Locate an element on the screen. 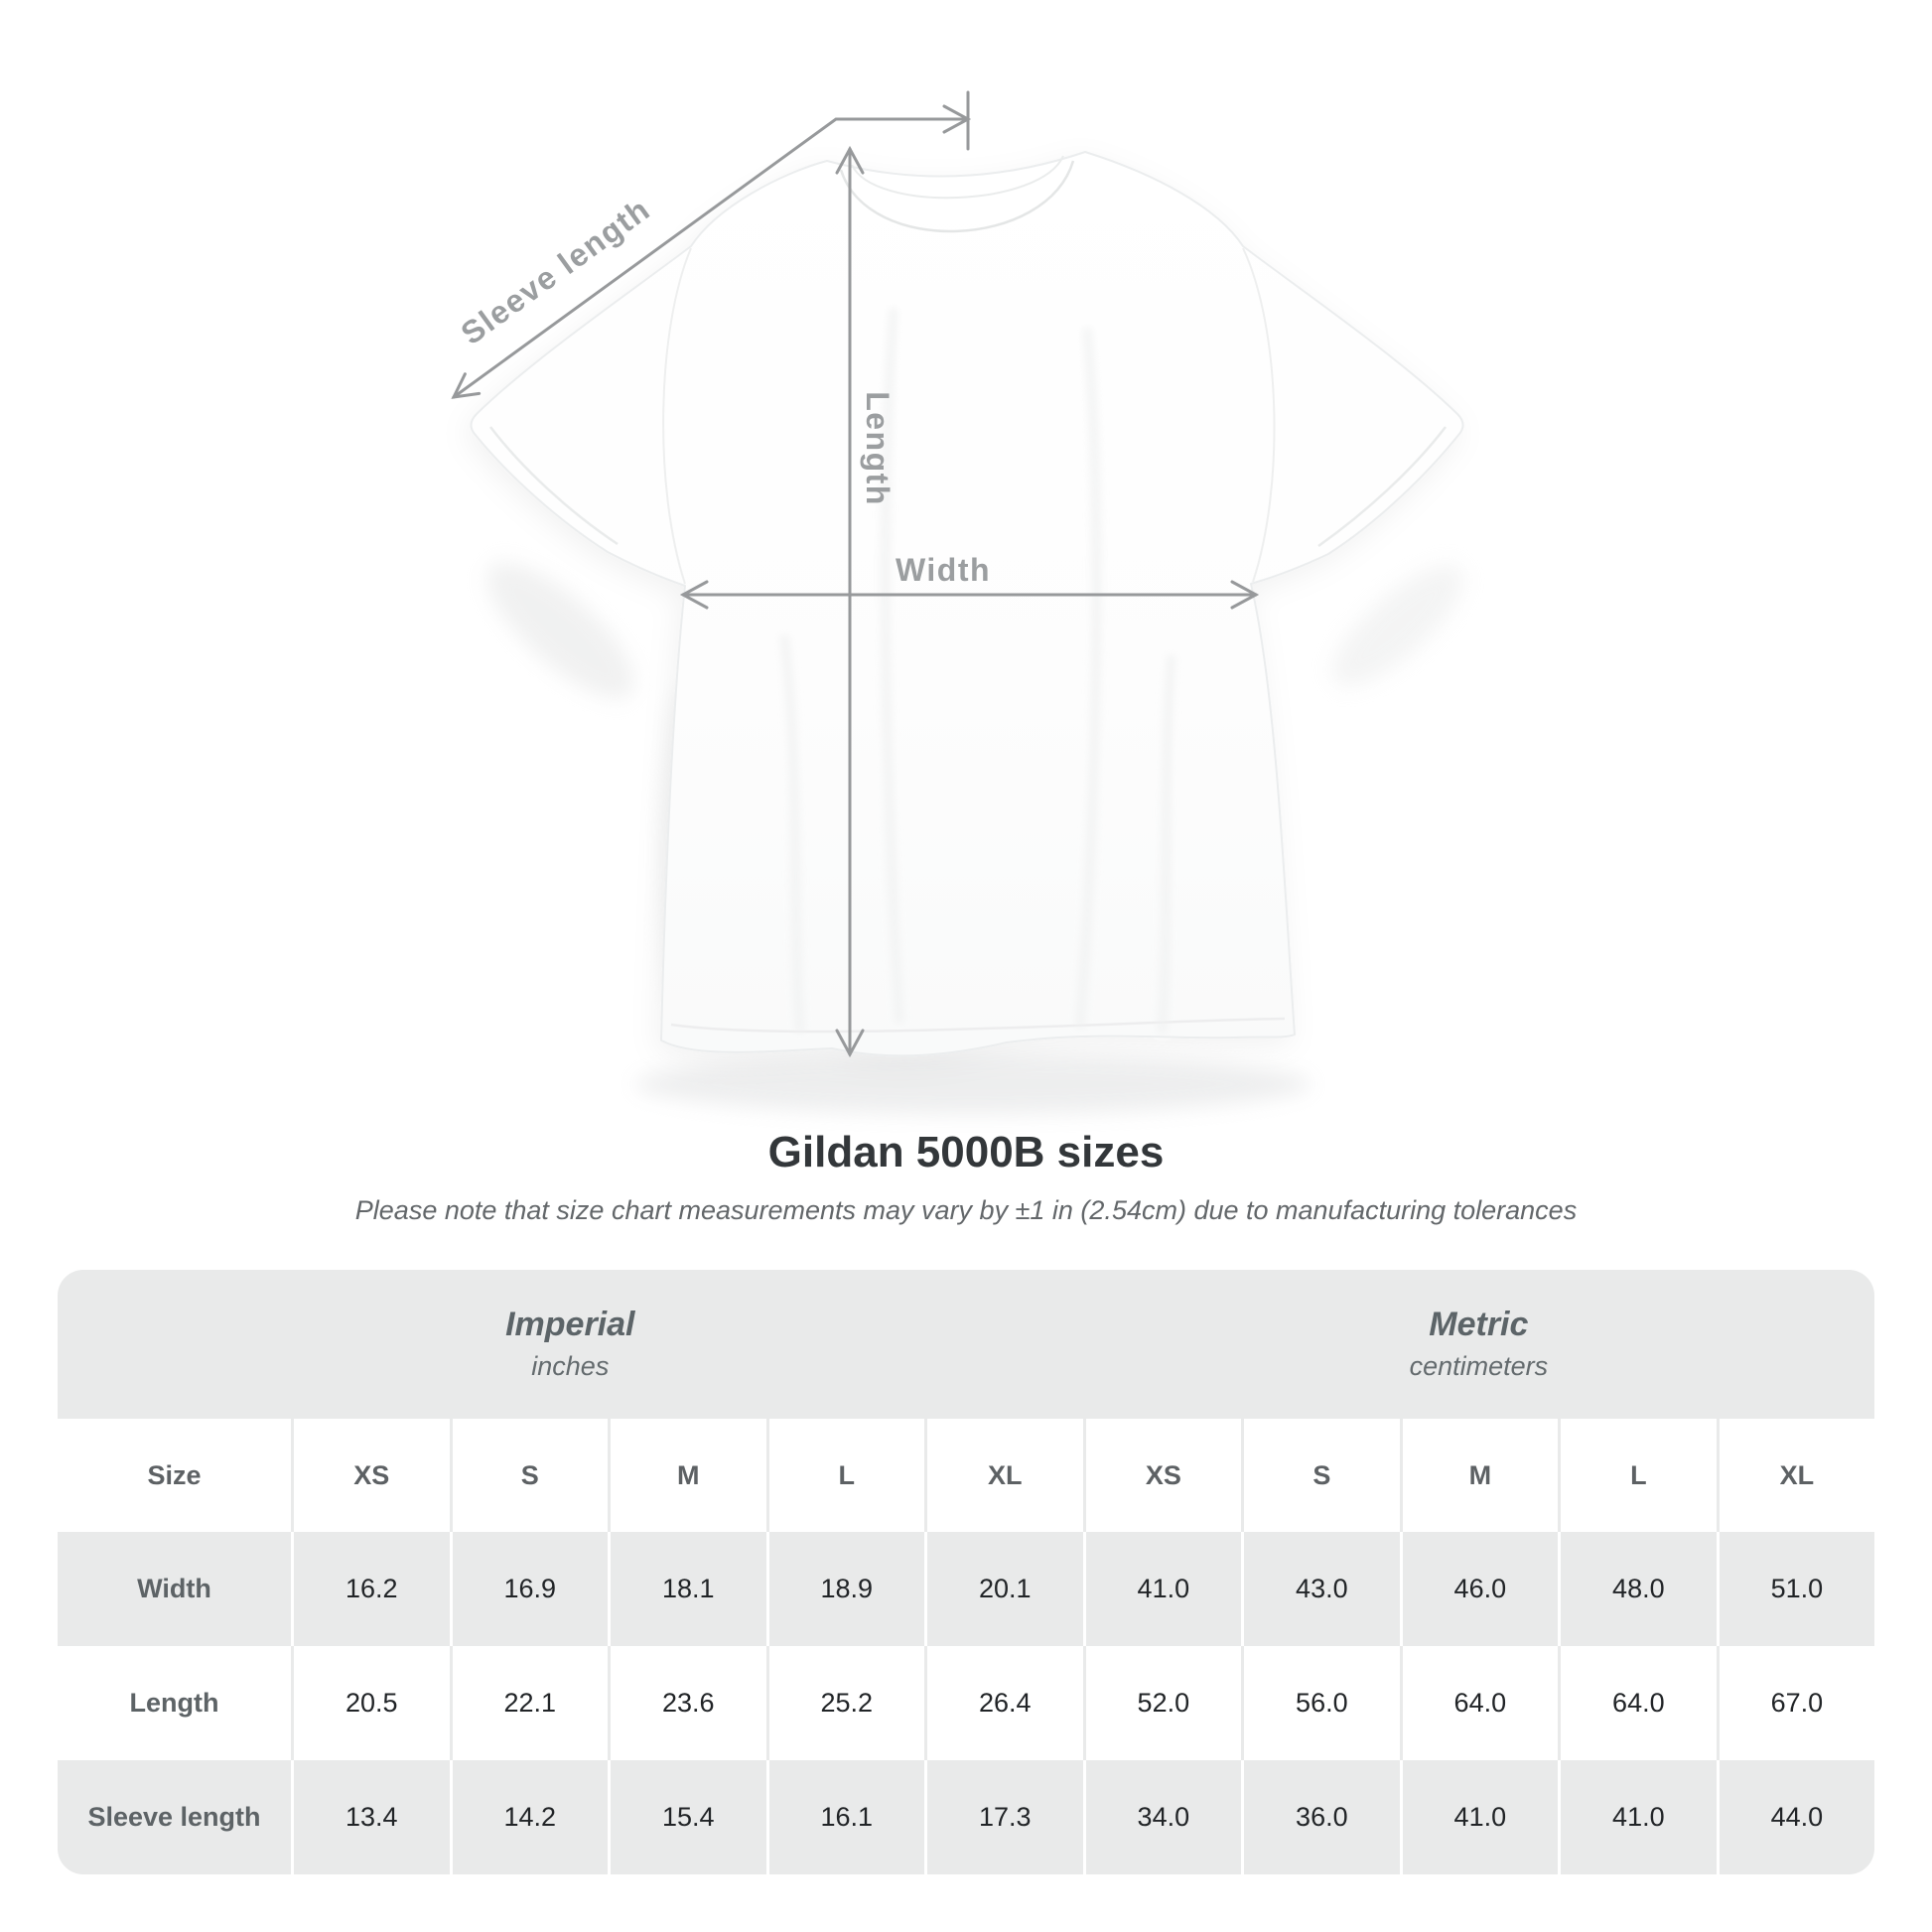  measurement-cell: 67.0 is located at coordinates (1796, 1703).